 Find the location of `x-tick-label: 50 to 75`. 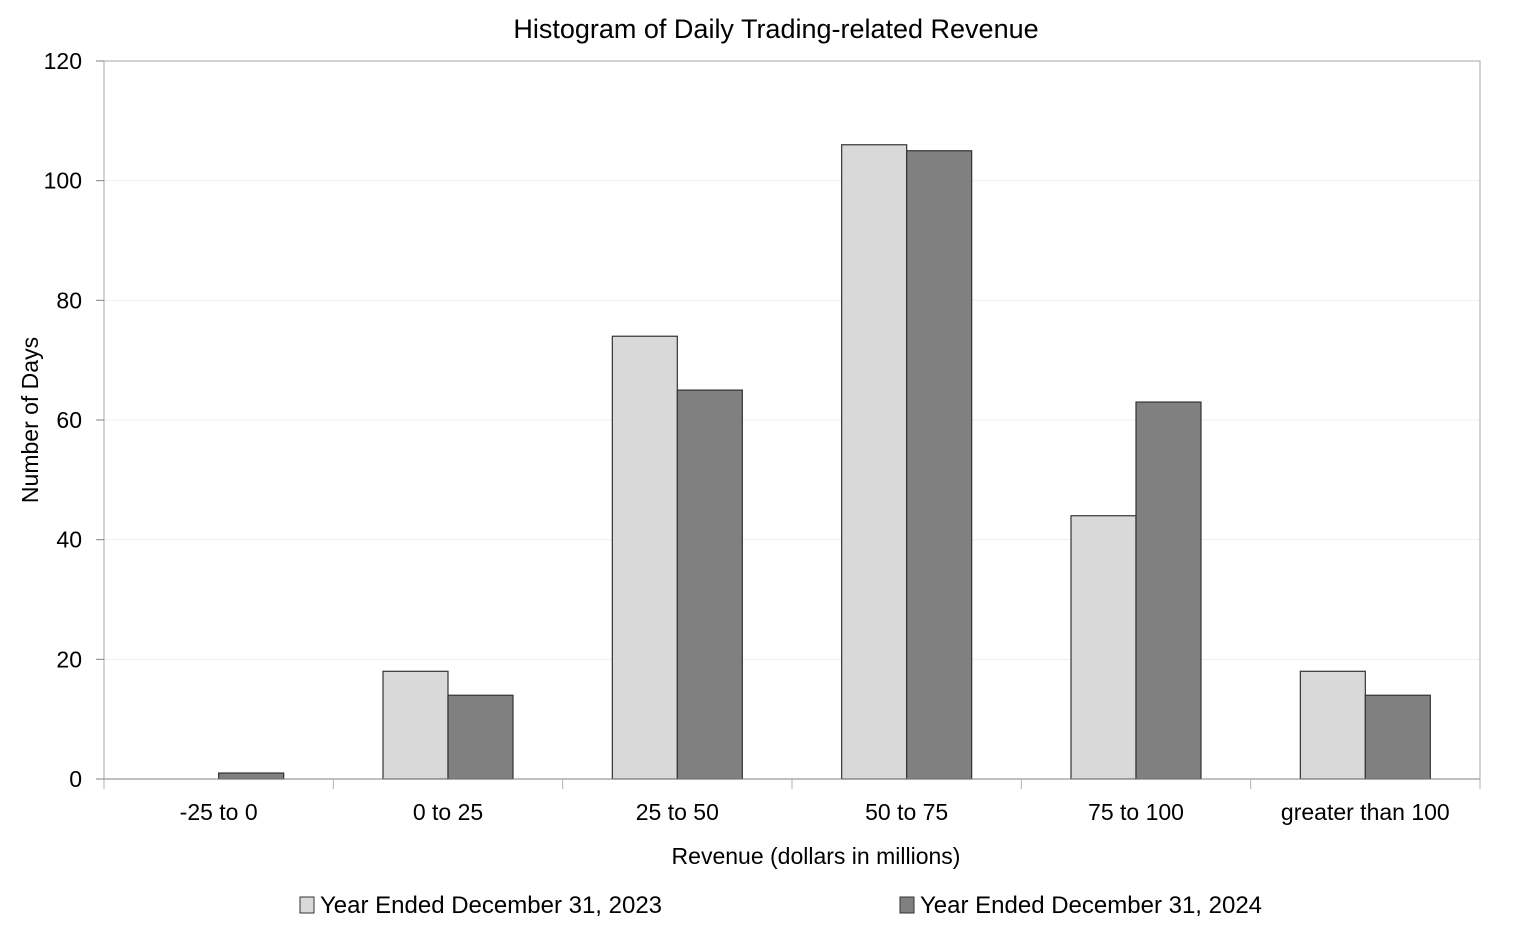

x-tick-label: 50 to 75 is located at coordinates (906, 812).